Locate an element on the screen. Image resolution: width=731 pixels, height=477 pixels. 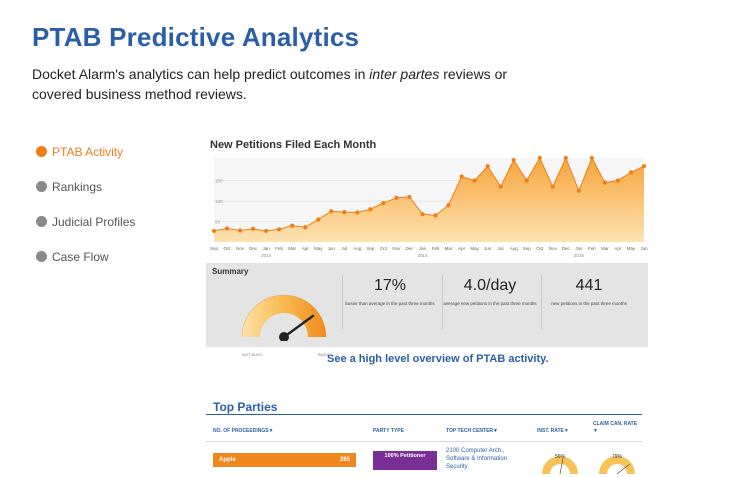
x-tick-label: Aug is located at coordinates (357, 248).